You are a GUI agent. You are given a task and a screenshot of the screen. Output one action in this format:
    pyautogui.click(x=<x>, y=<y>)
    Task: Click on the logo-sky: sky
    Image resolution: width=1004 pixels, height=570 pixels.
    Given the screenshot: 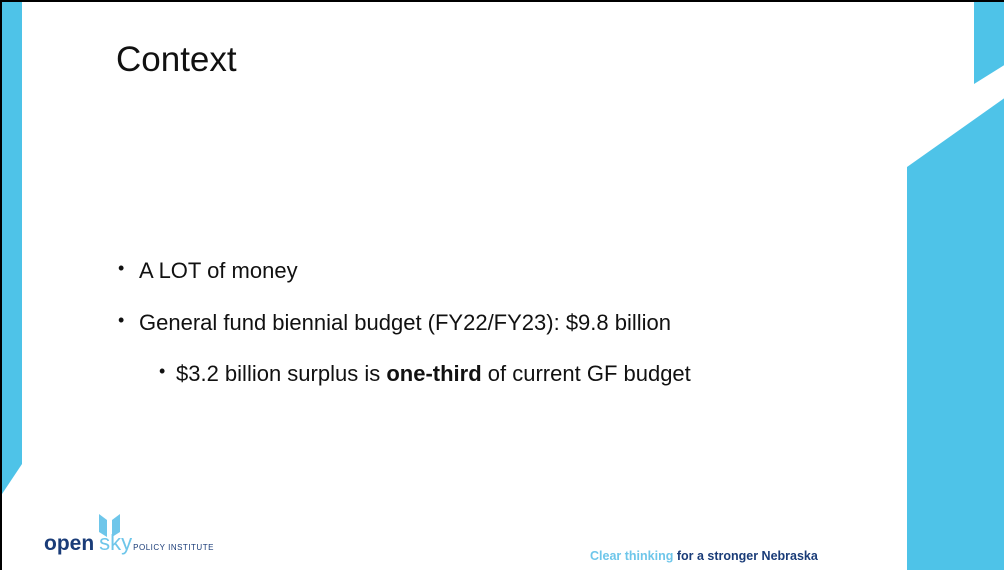 What is the action you would take?
    pyautogui.click(x=116, y=542)
    